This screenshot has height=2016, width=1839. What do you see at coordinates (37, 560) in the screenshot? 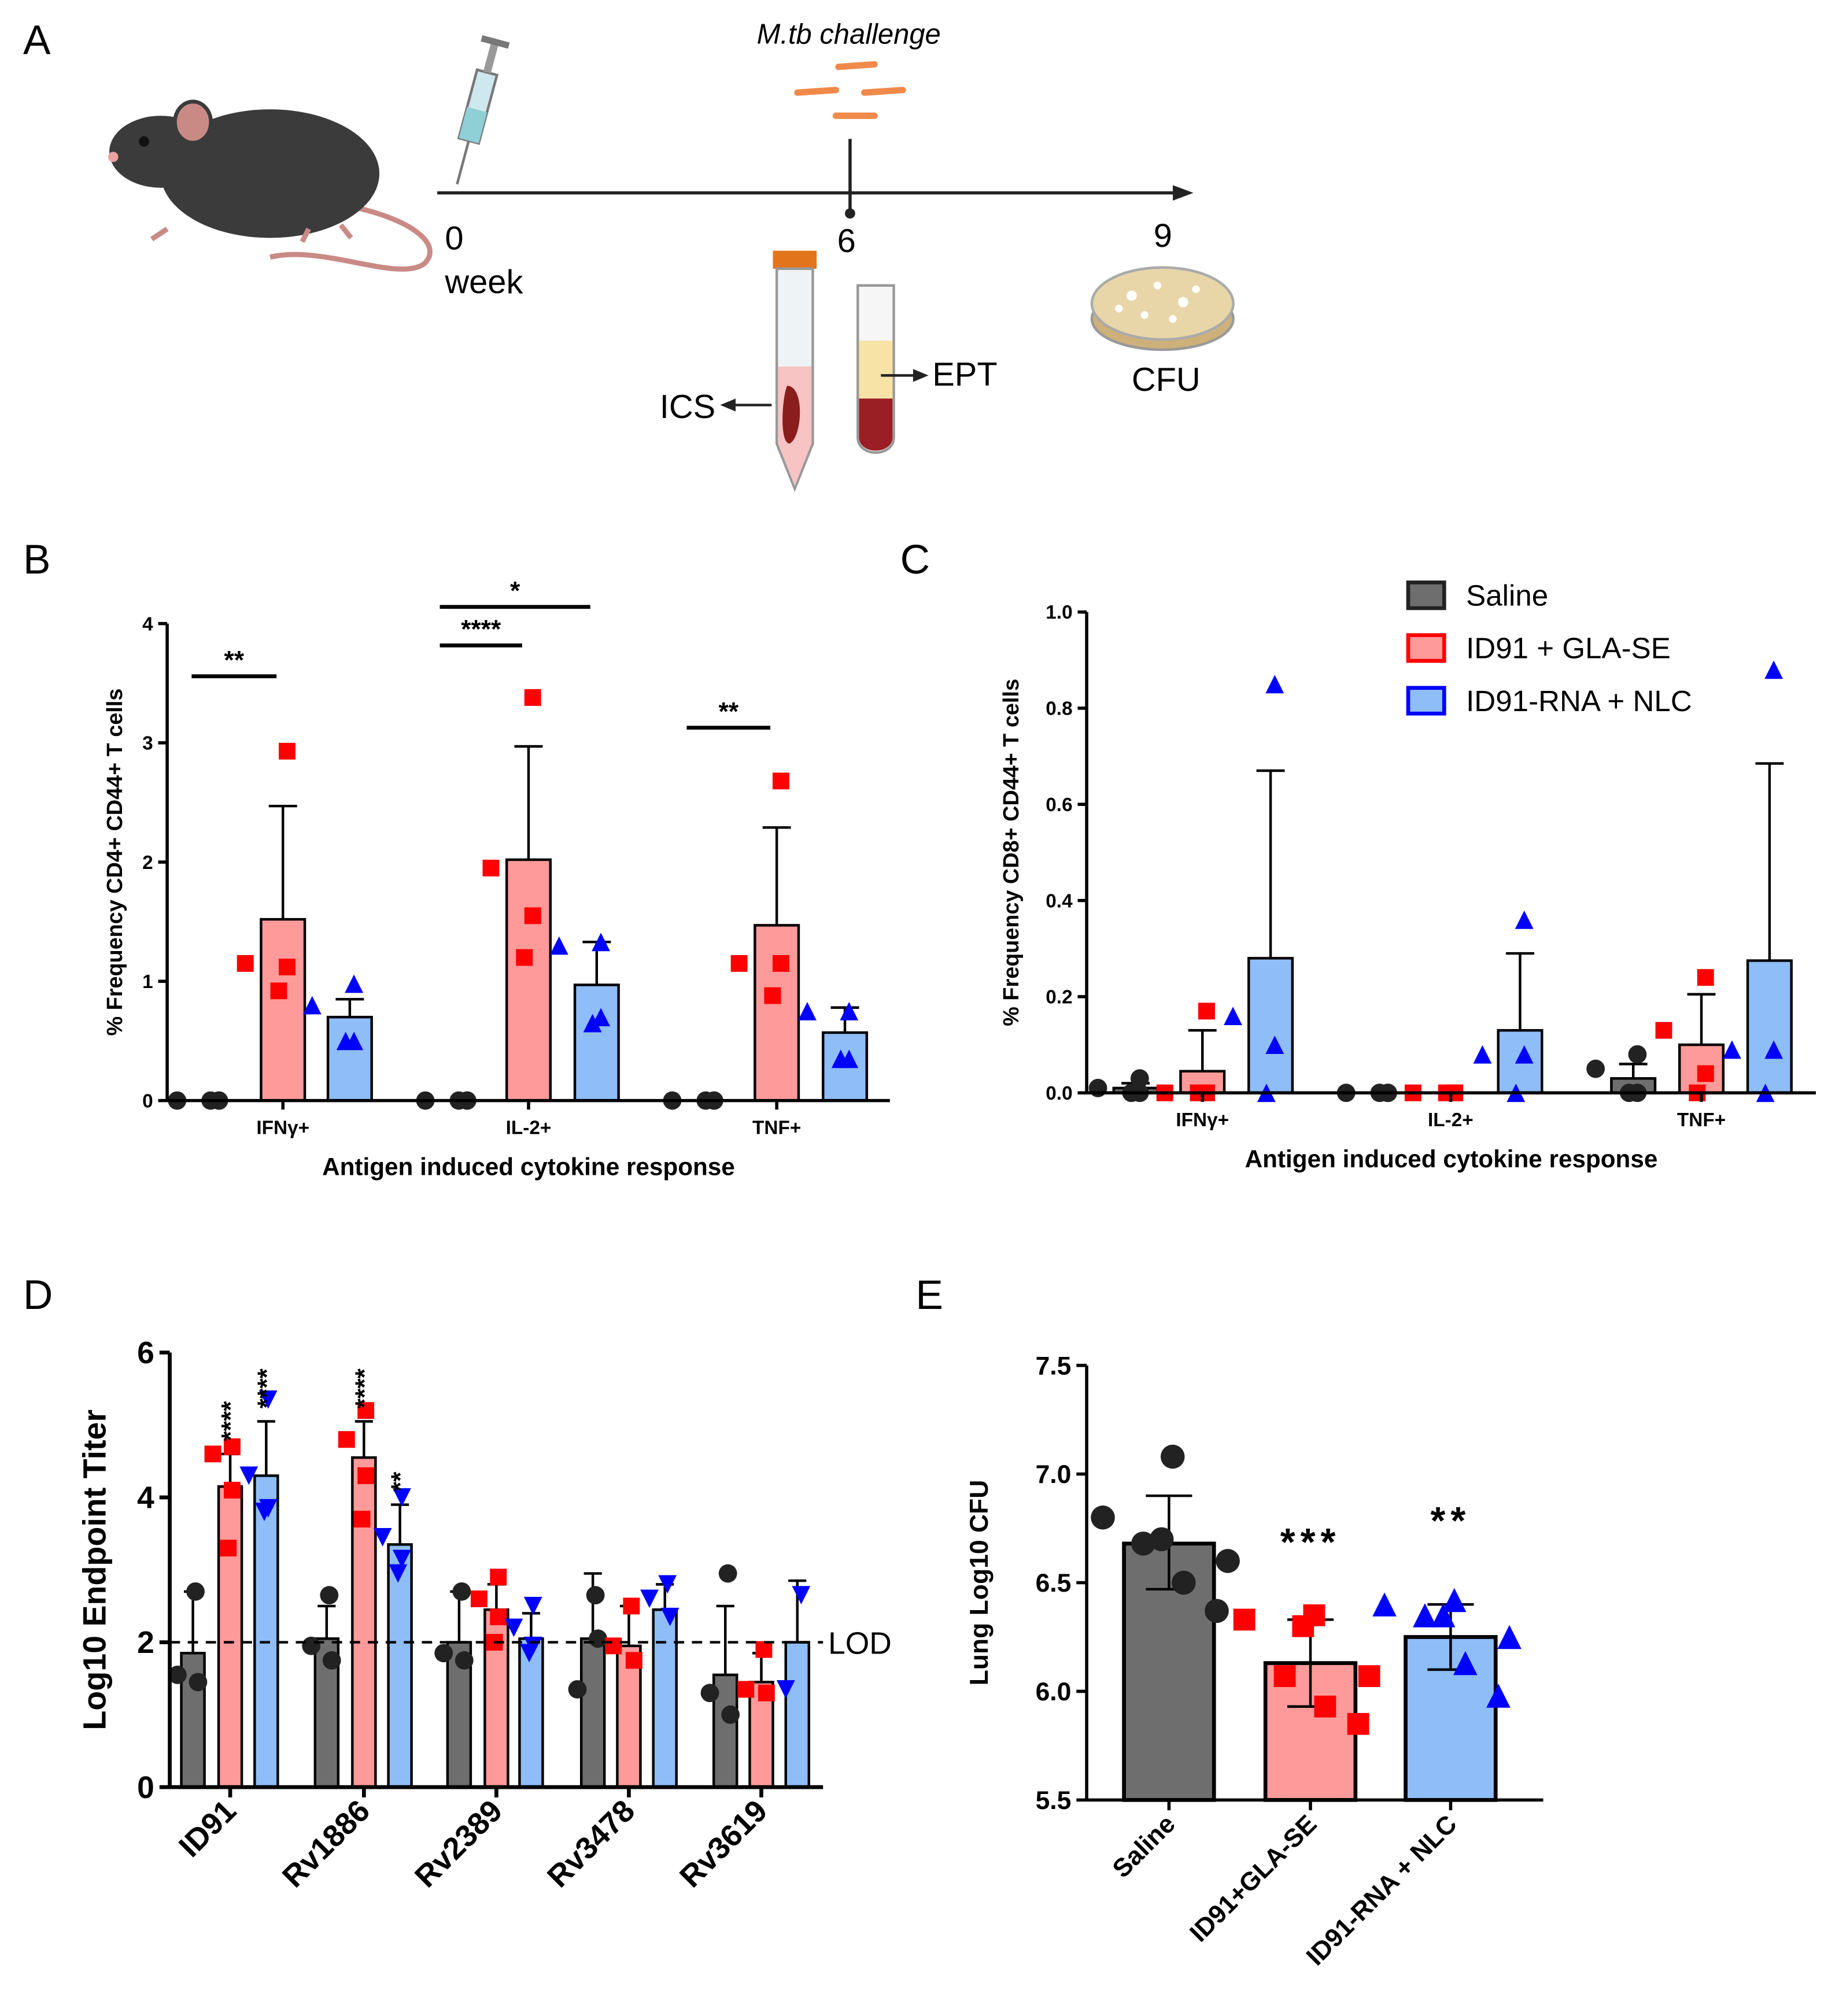
I see `panel-label-b: B` at bounding box center [37, 560].